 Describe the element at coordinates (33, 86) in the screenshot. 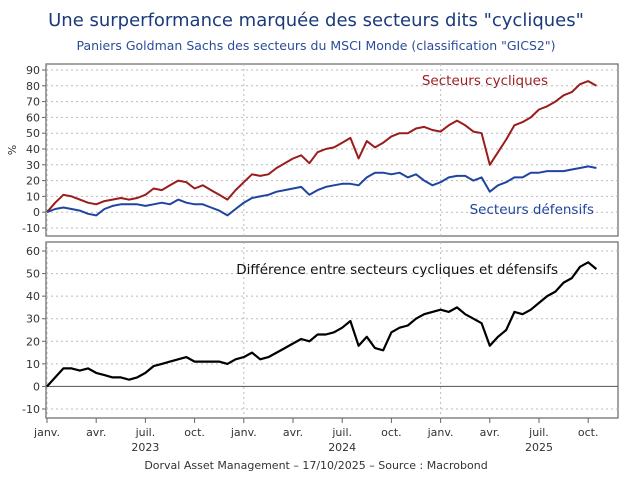

I see `y-tick-label: 80` at that location.